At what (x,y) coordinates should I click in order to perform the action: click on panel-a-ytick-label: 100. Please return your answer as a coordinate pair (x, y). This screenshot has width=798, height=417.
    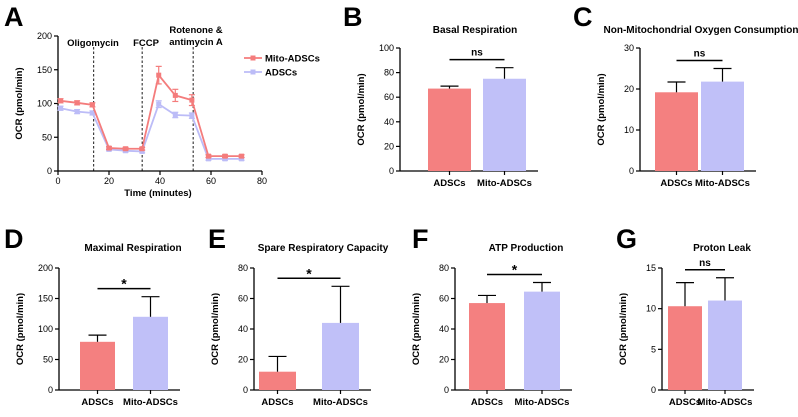
    Looking at the image, I should click on (44, 104).